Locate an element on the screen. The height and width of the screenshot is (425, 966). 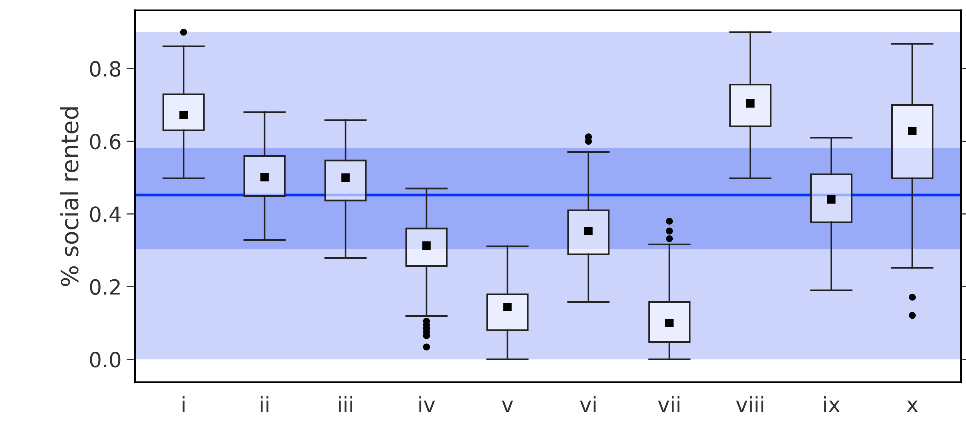
y-tick-label: 0.2 is located at coordinates (105, 287).